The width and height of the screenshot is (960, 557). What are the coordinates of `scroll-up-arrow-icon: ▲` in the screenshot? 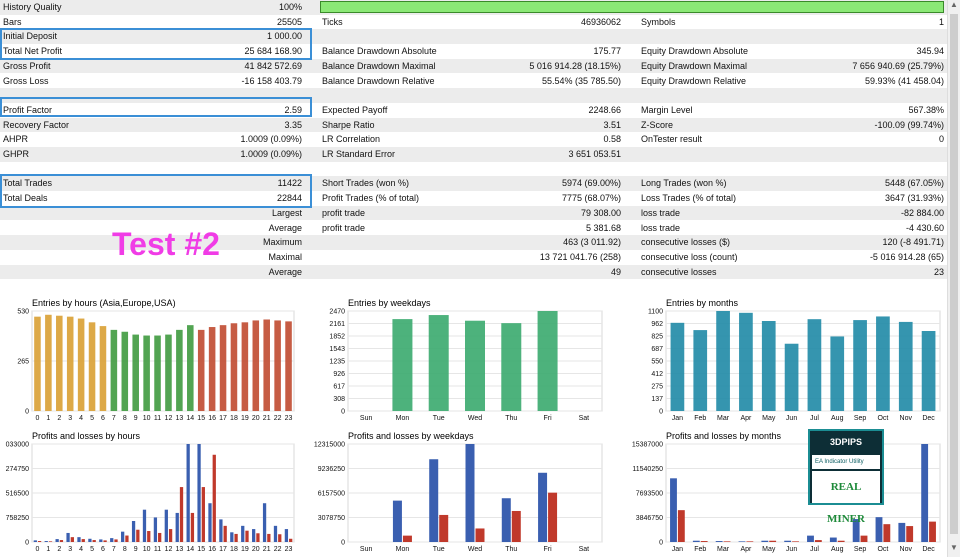 It's located at (954, 4).